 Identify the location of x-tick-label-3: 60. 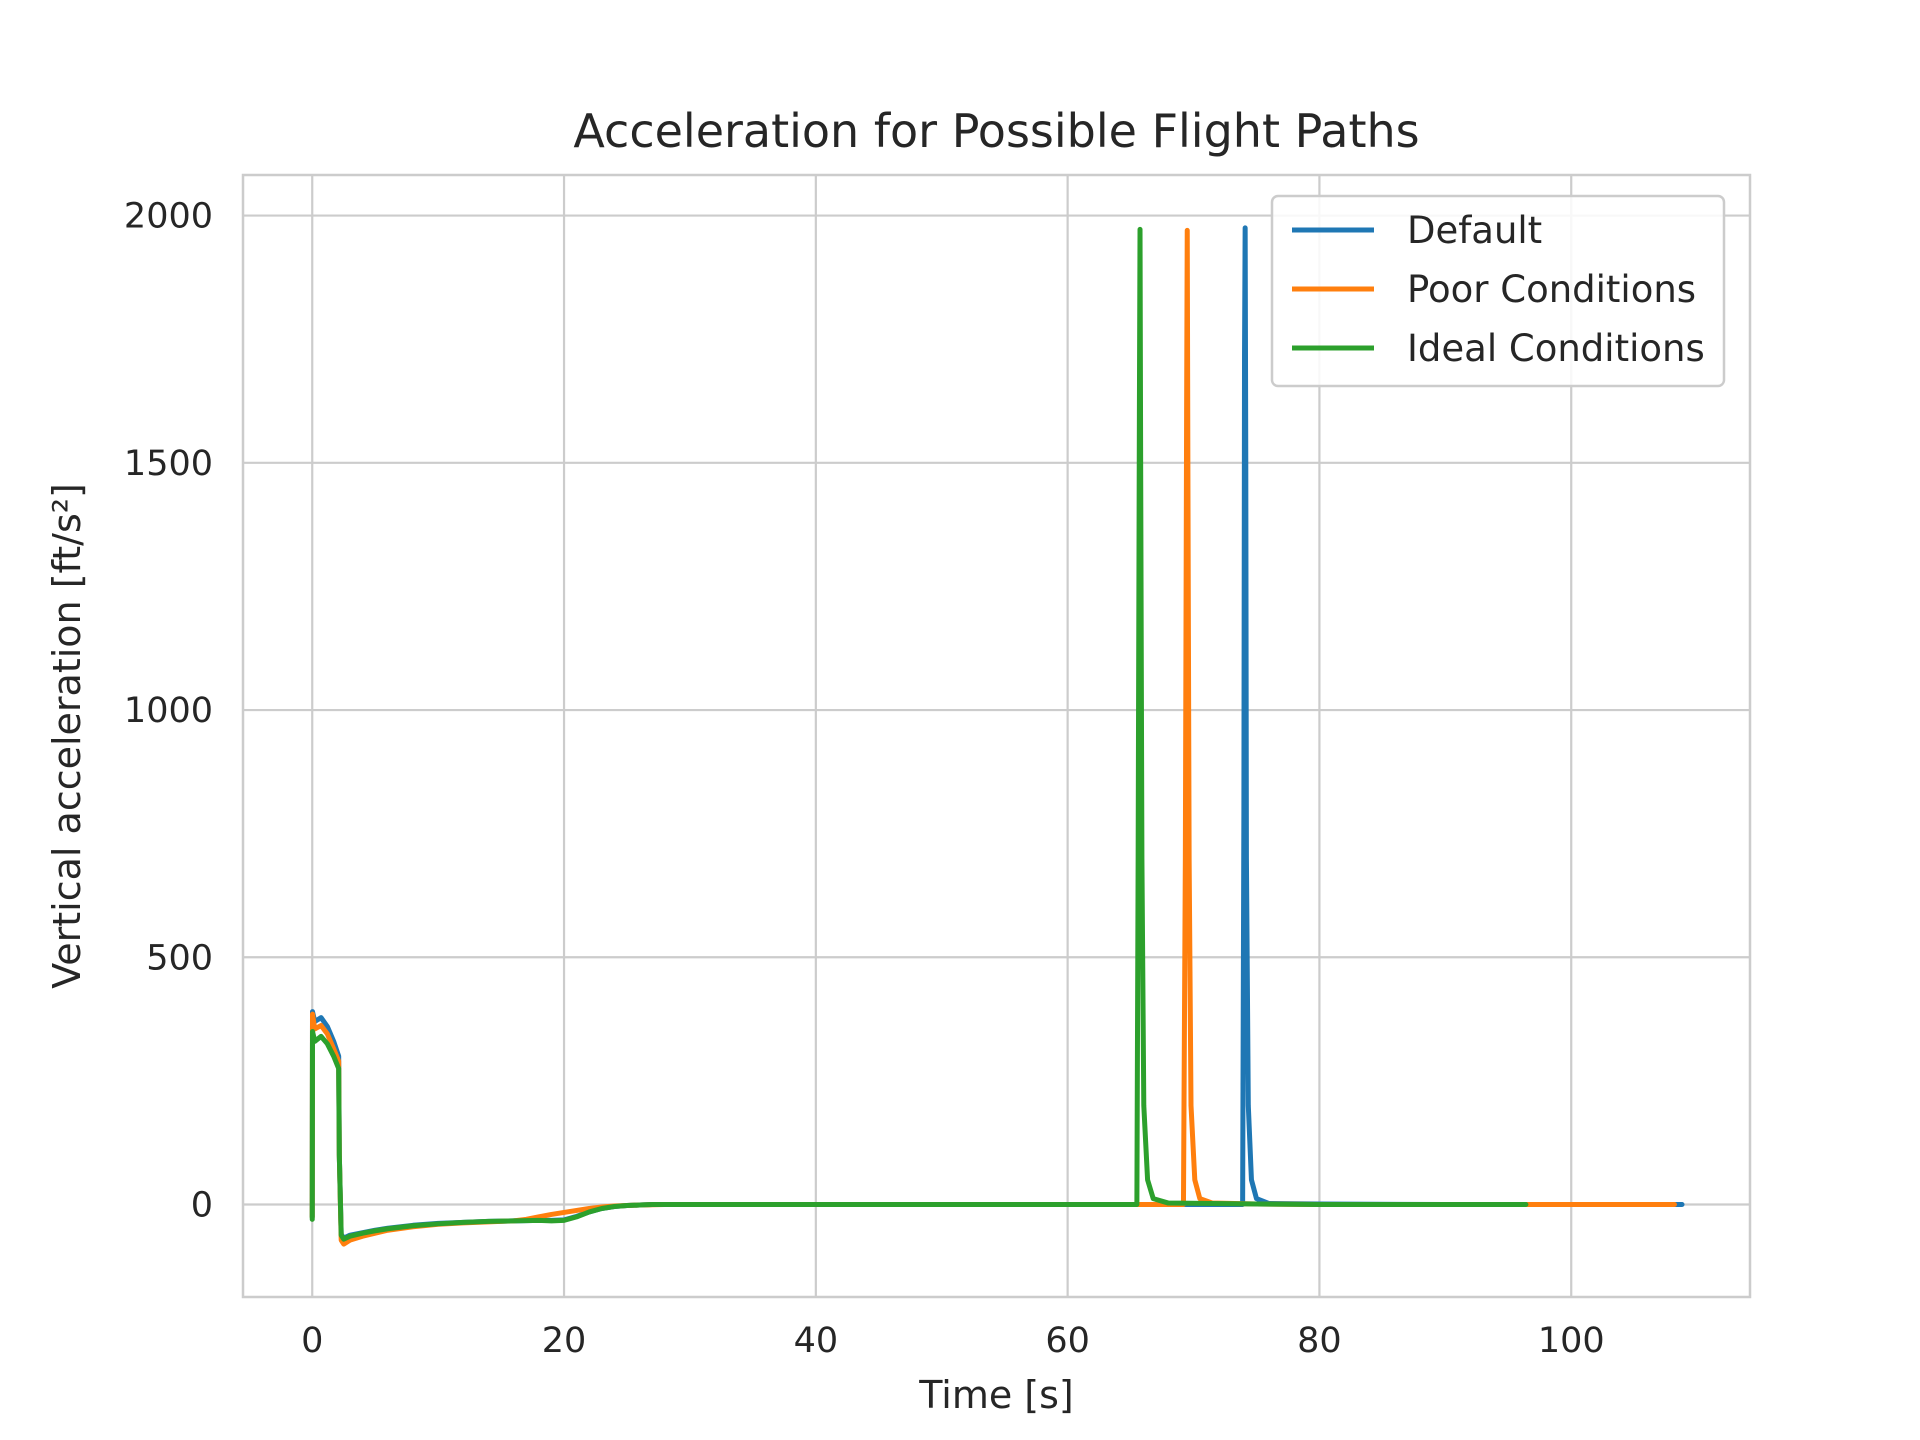
(1067, 1341).